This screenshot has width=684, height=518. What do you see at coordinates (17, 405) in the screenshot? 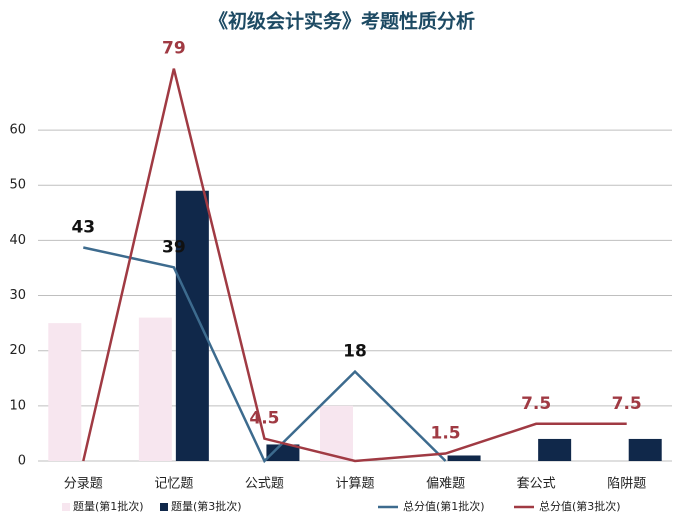
I see `y-tick-label: 10` at bounding box center [17, 405].